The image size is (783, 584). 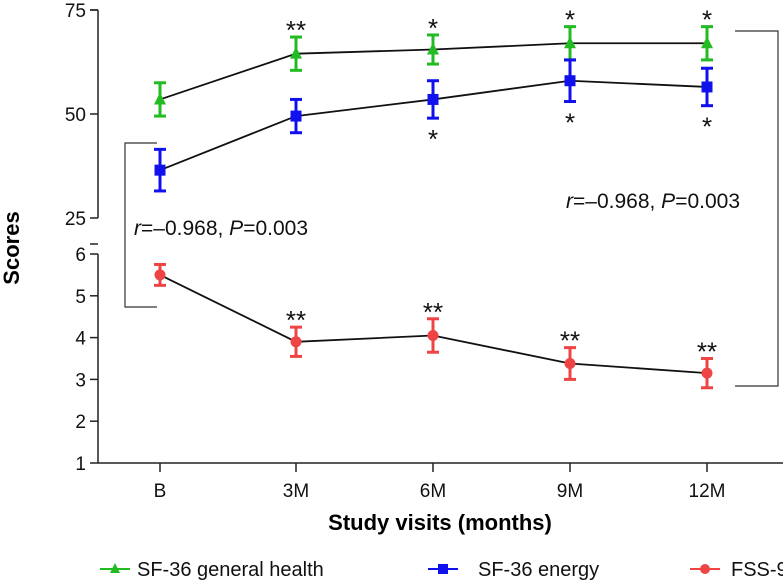 I want to click on left-correlation-label: r=–0.968, P=0.003, so click(x=221, y=228).